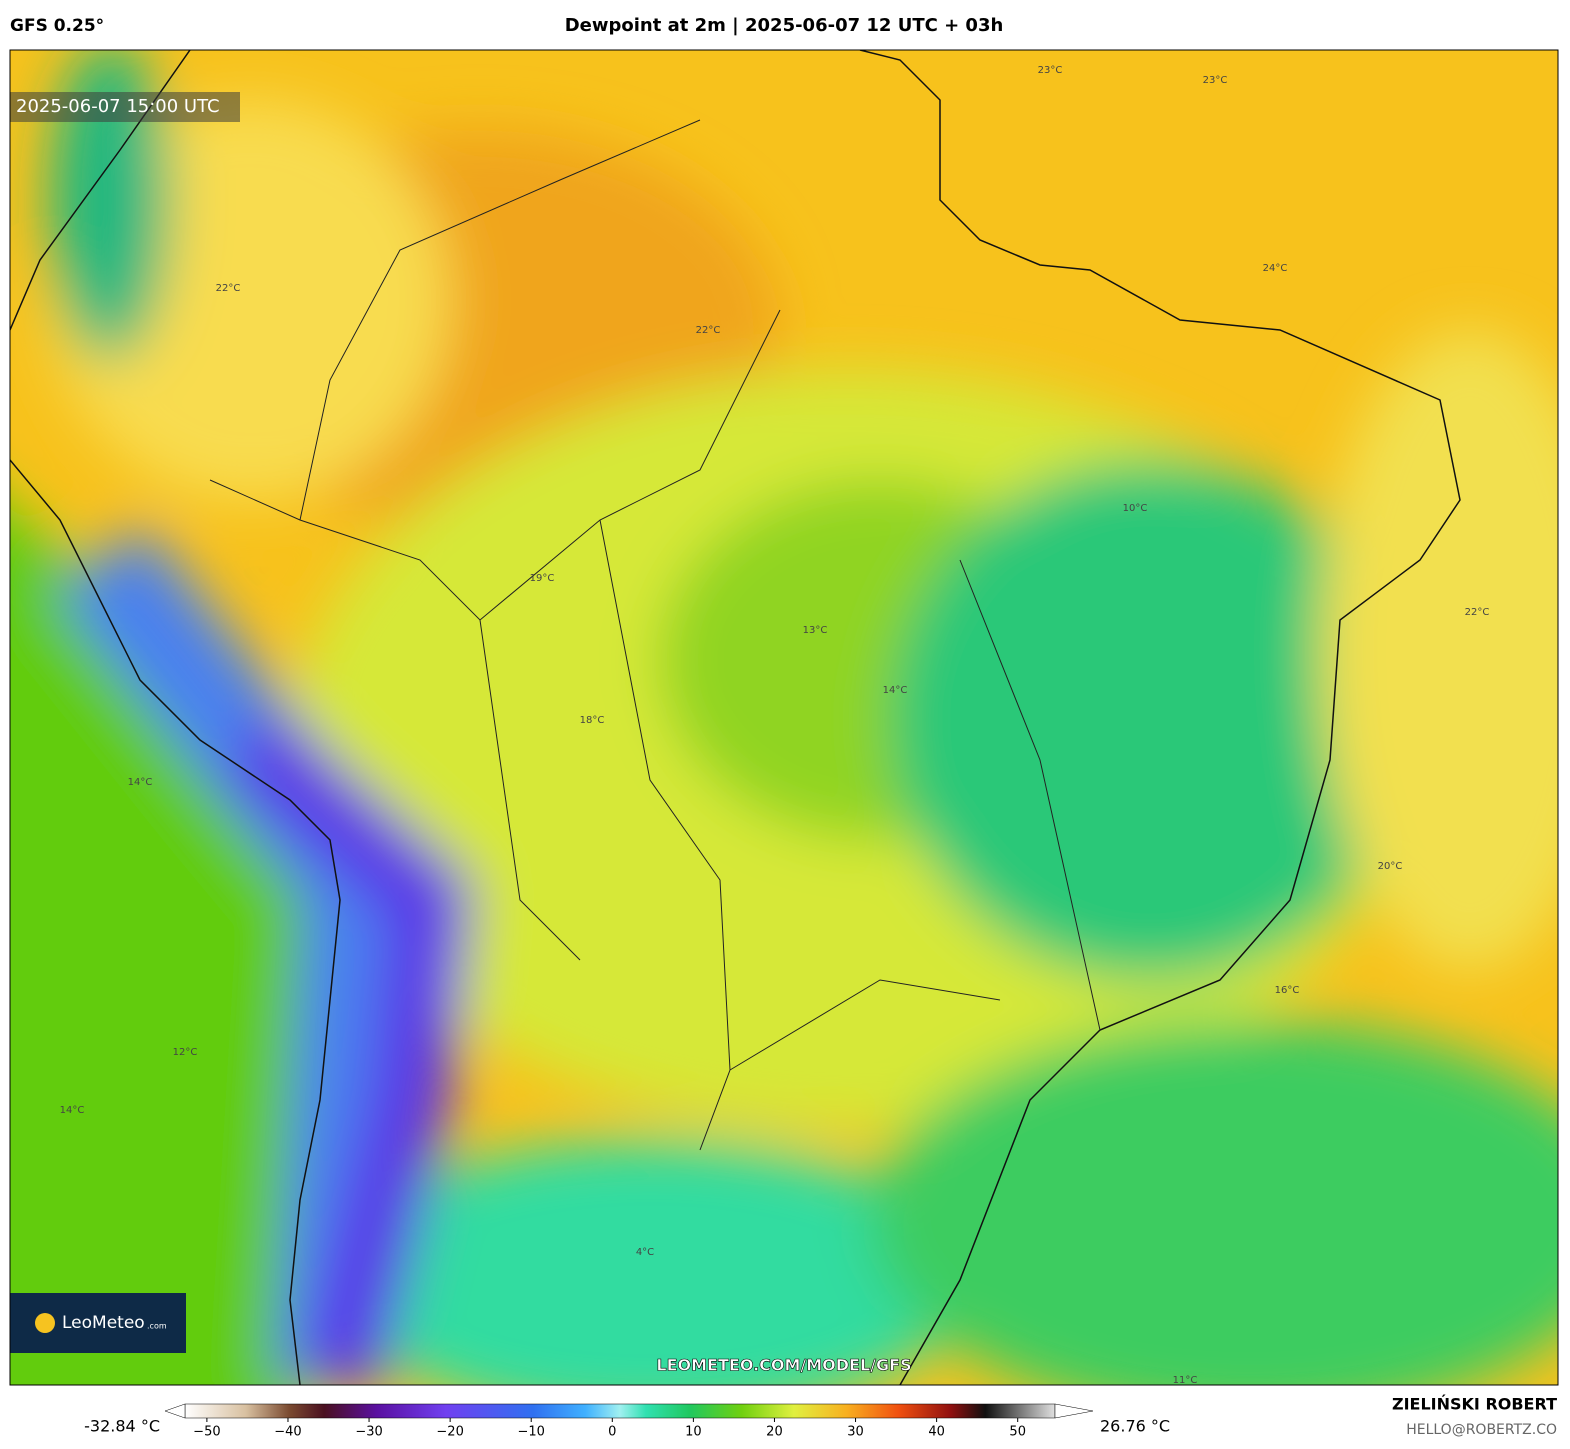  Describe the element at coordinates (530, 1432) in the screenshot. I see `colorbar-tick-label: −10` at that location.